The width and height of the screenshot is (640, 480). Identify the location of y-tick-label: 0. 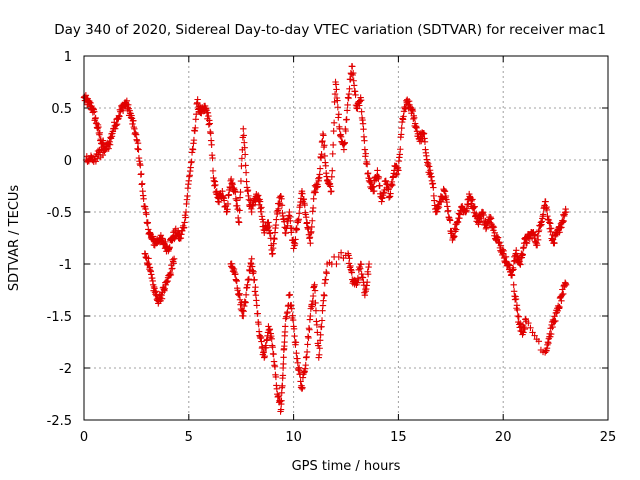
(68, 161).